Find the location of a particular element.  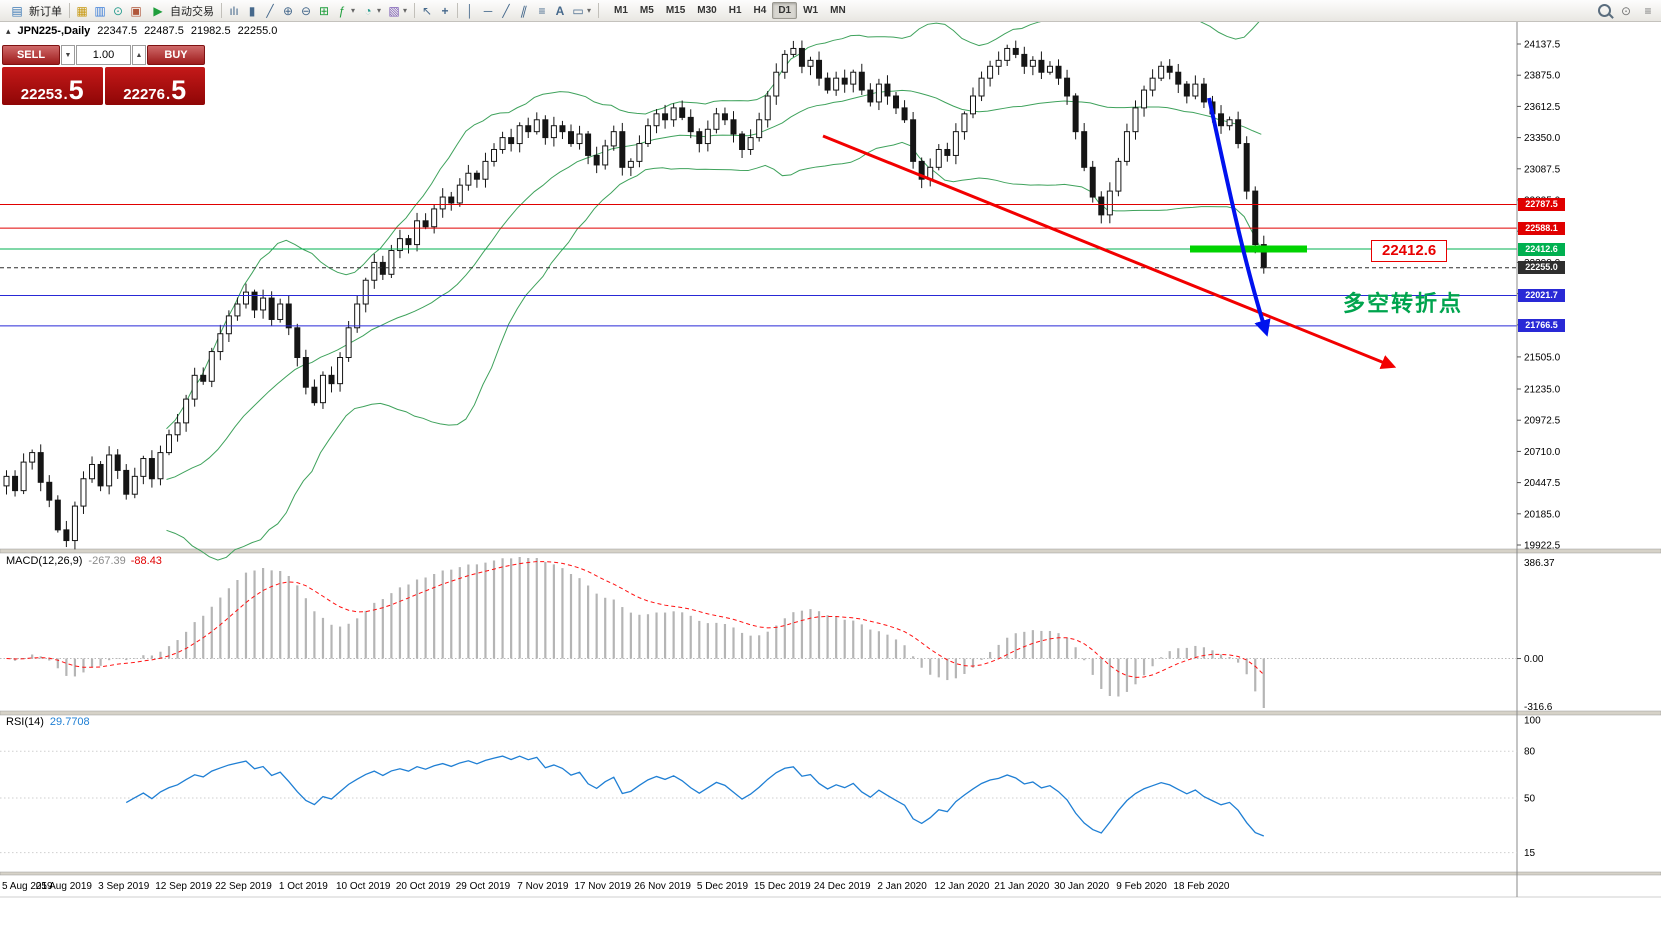

svg-text: 17 Nov 2019 is located at coordinates (602, 886).